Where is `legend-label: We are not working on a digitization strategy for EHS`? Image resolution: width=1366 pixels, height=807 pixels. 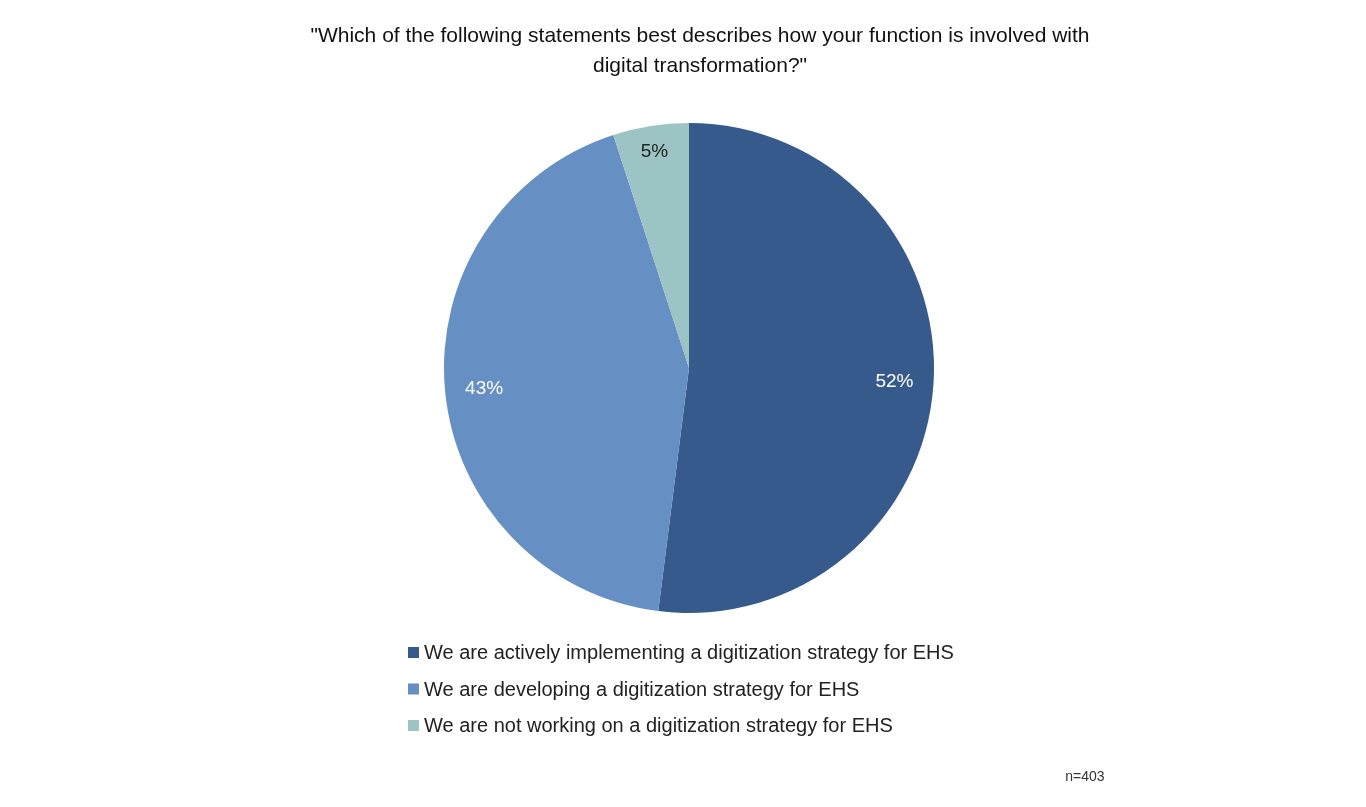 legend-label: We are not working on a digitization strategy for EHS is located at coordinates (658, 725).